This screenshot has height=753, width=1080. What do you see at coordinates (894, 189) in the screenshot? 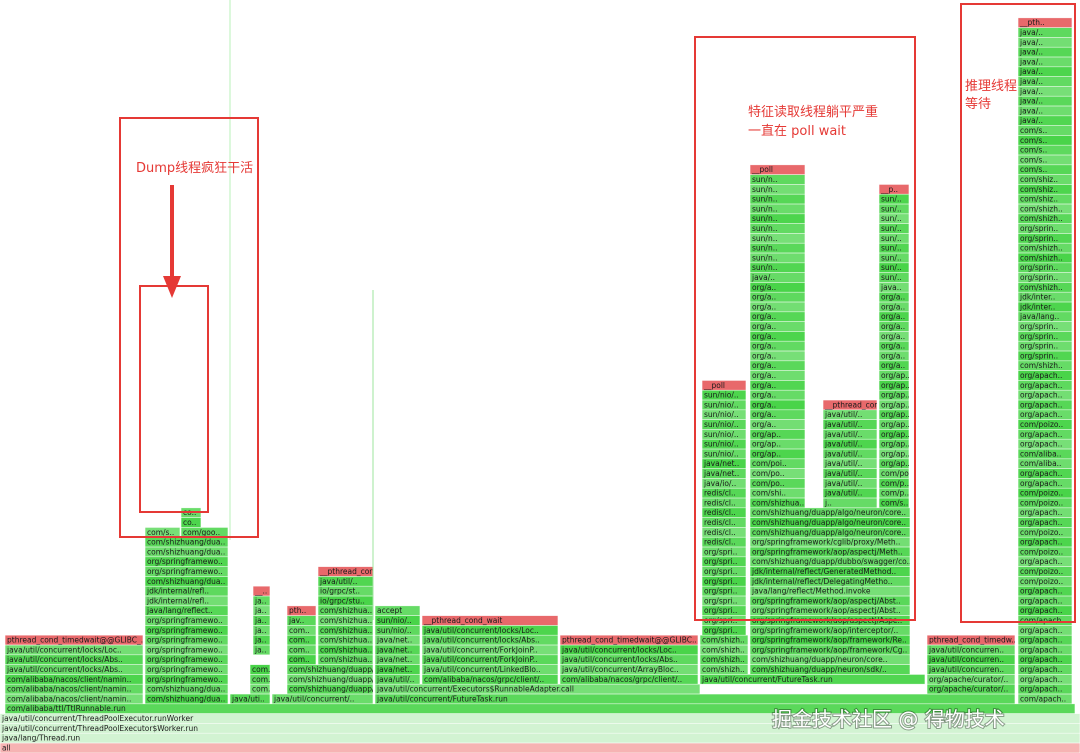
I see `frame: __p..` at bounding box center [894, 189].